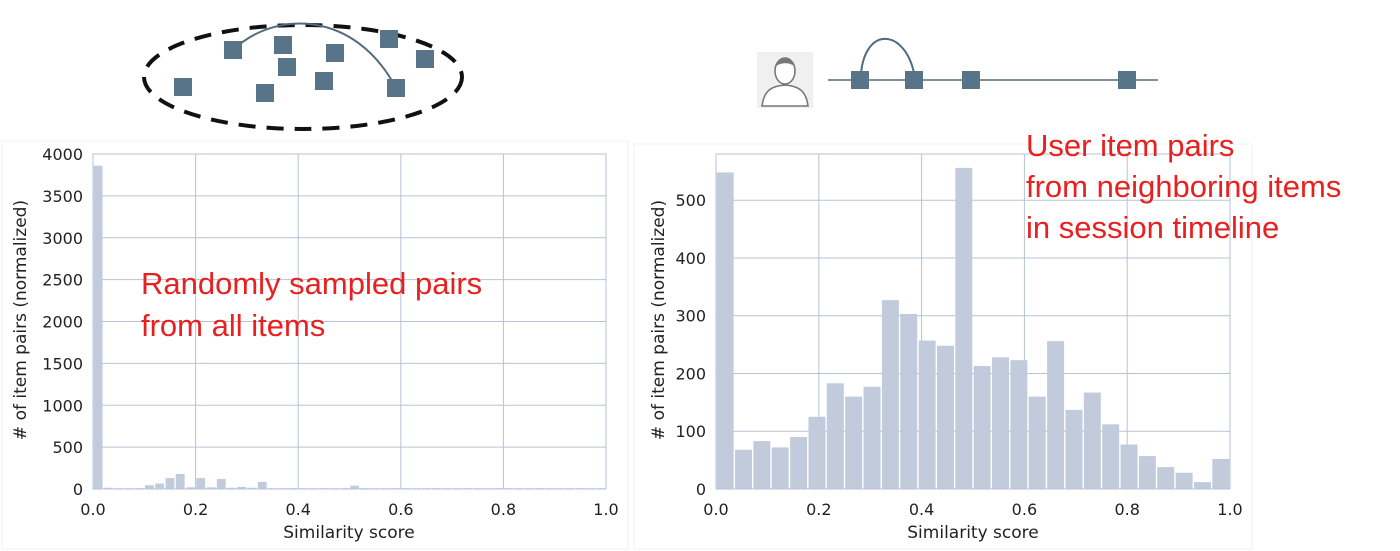 This screenshot has height=551, width=1400. Describe the element at coordinates (314, 55) in the screenshot. I see `cluster-link-arc` at that location.